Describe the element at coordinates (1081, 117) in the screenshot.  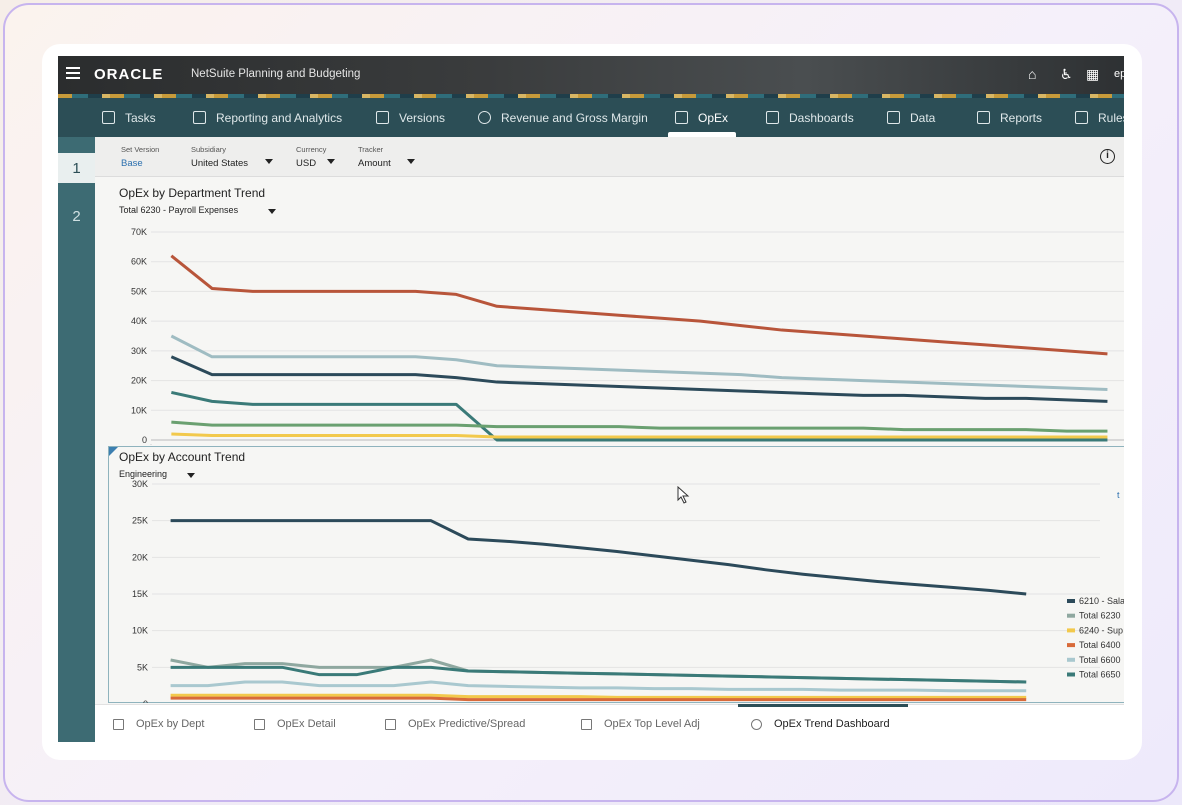
I see `rules-icon` at that location.